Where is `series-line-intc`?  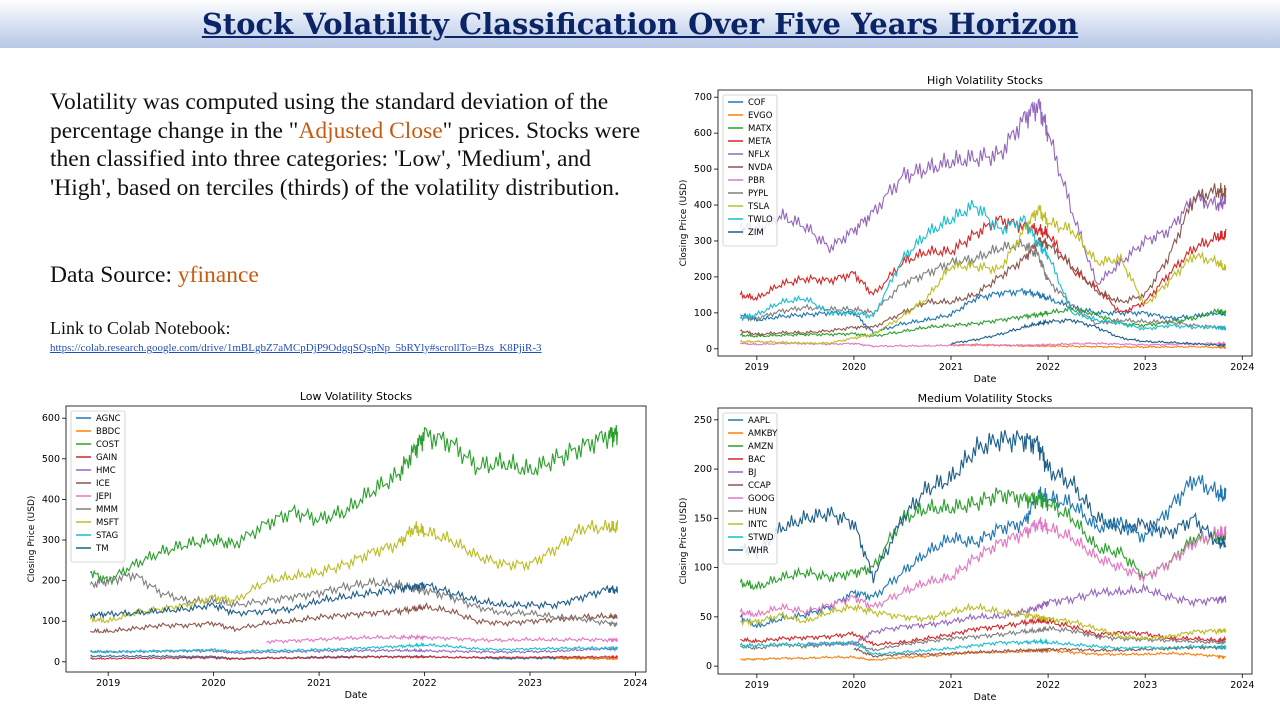 series-line-intc is located at coordinates (983, 621).